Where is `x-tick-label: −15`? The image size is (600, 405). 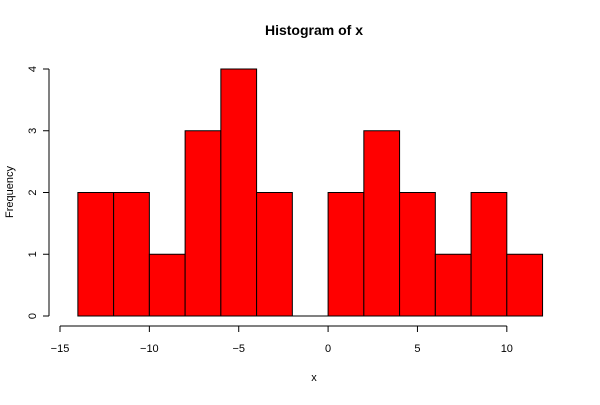 x-tick-label: −15 is located at coordinates (60, 349).